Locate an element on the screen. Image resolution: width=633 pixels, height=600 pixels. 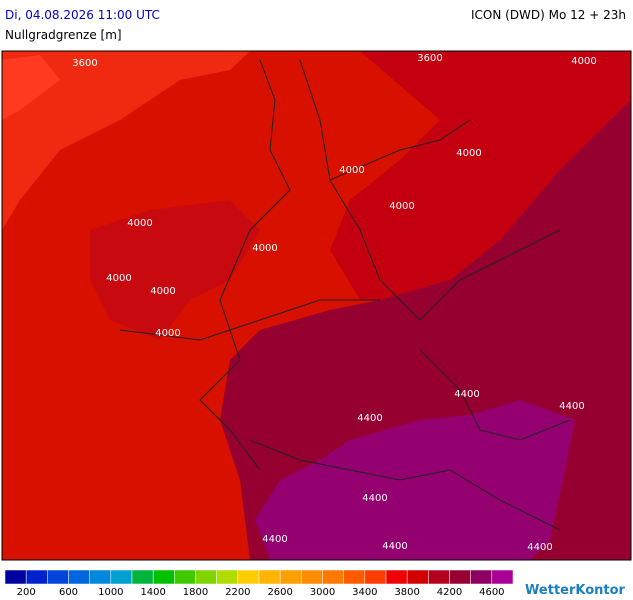
legend-label: 200 is located at coordinates (26, 592).